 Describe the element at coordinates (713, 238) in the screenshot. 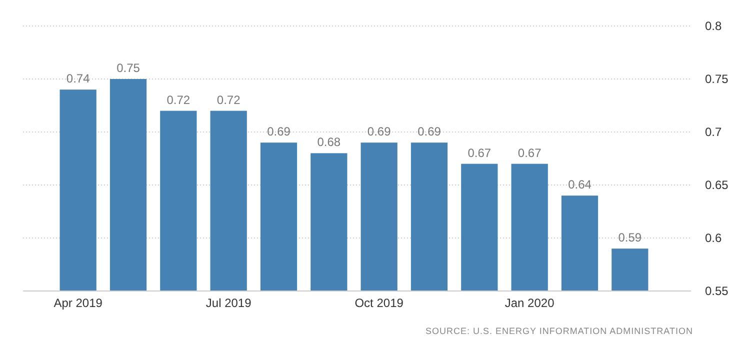

I see `y-tick-label: 0.6` at that location.